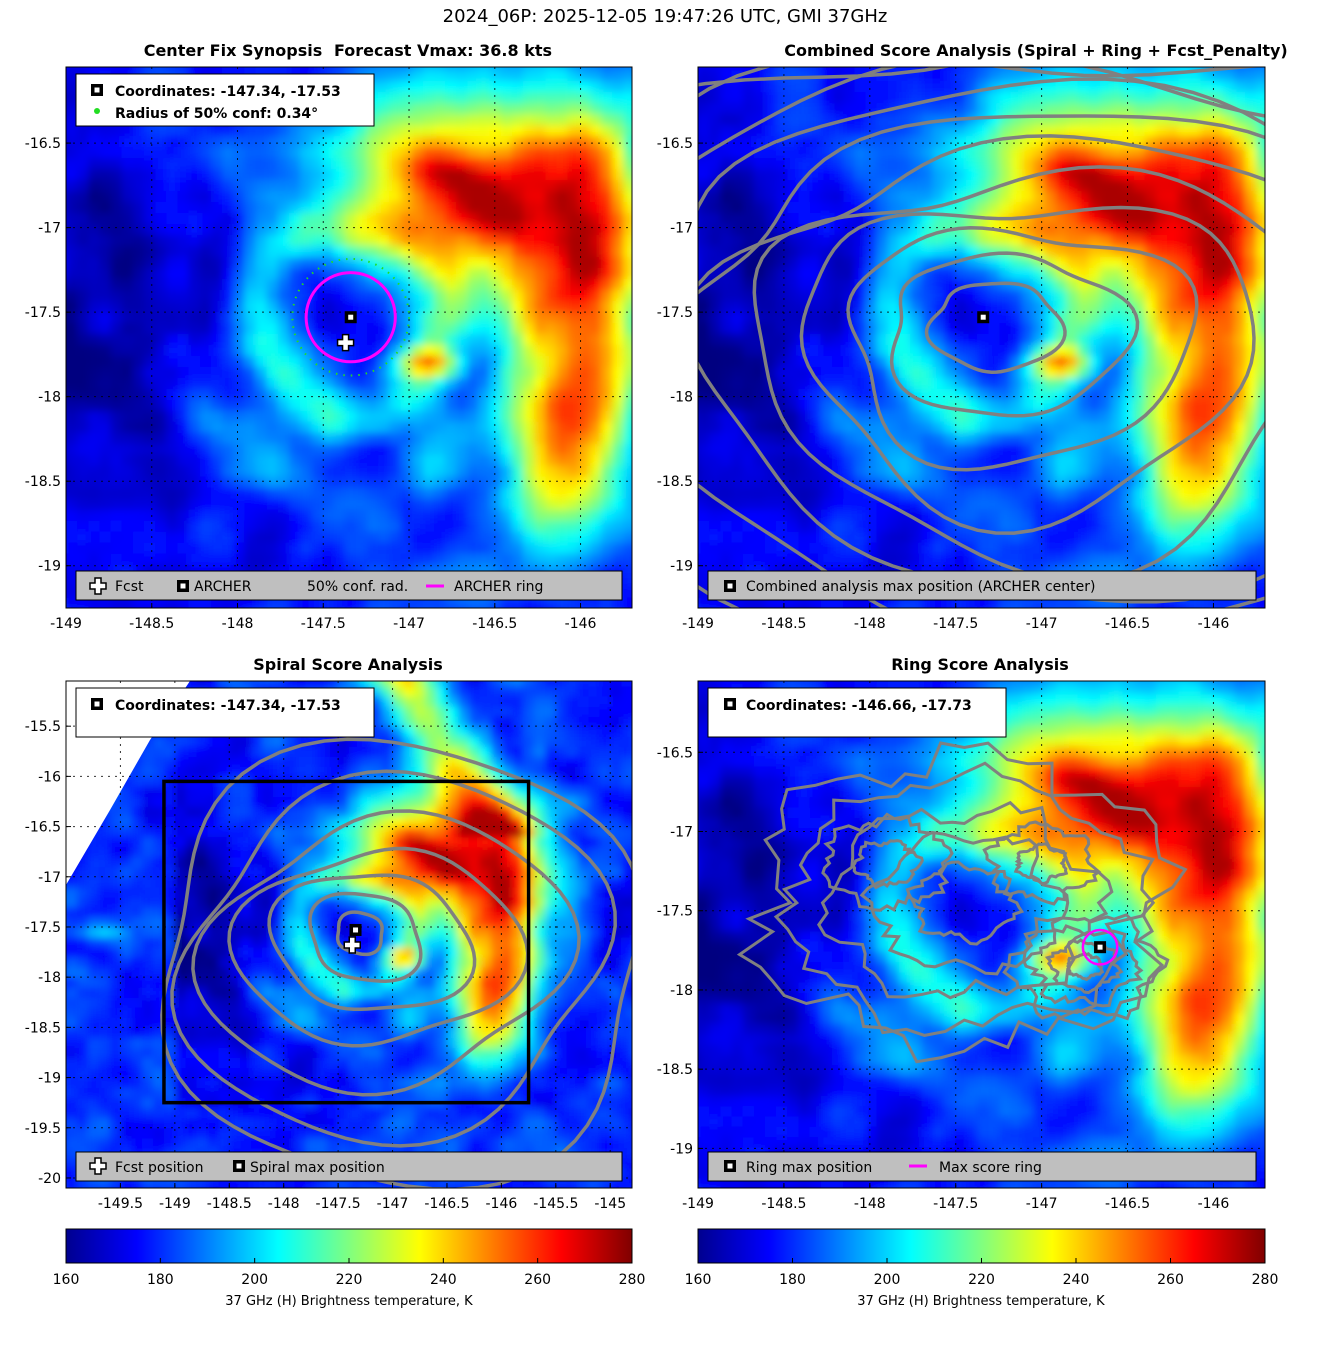  What do you see at coordinates (439, 251) in the screenshot?
I see `tb-cell-1905` at bounding box center [439, 251].